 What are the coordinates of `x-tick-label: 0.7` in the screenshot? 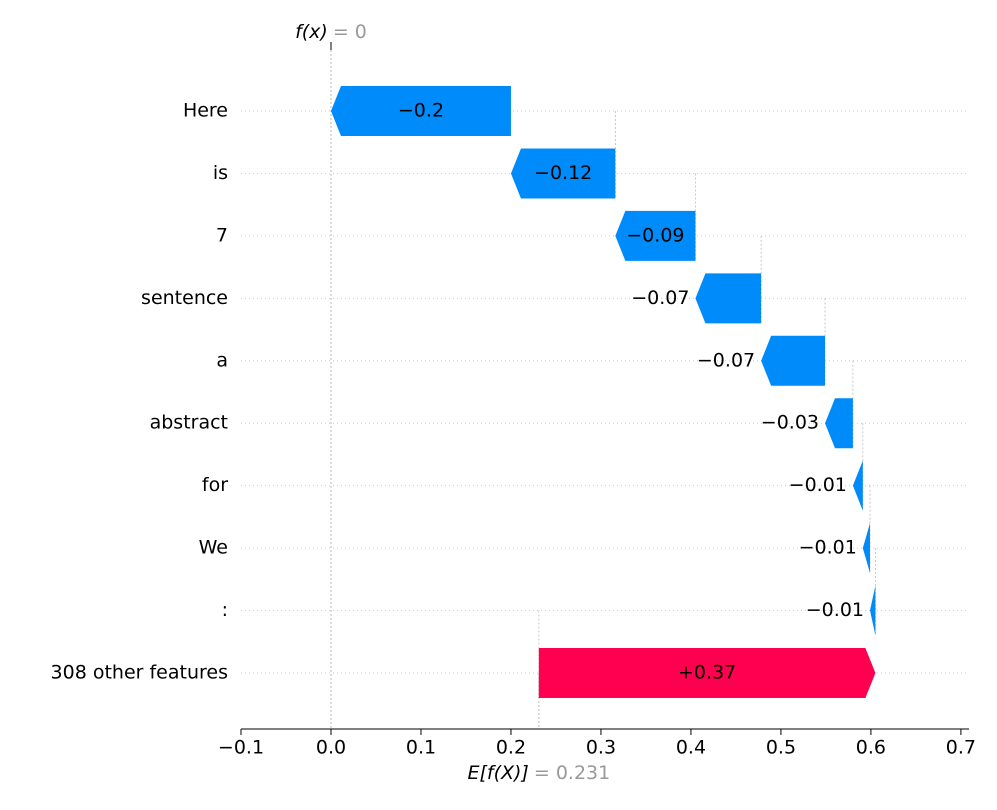 It's located at (961, 748).